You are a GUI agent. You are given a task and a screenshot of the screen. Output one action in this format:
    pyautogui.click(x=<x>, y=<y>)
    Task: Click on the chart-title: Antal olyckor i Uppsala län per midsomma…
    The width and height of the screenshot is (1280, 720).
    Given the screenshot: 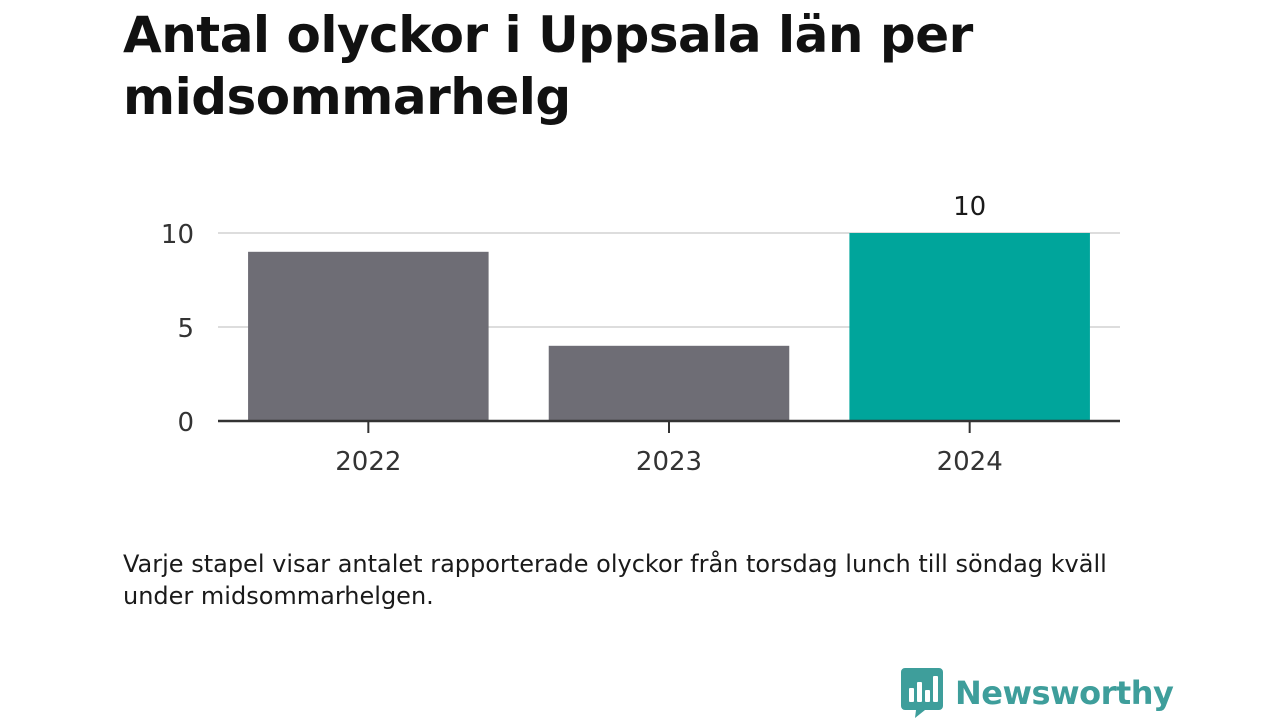 What is the action you would take?
    pyautogui.click(x=548, y=66)
    